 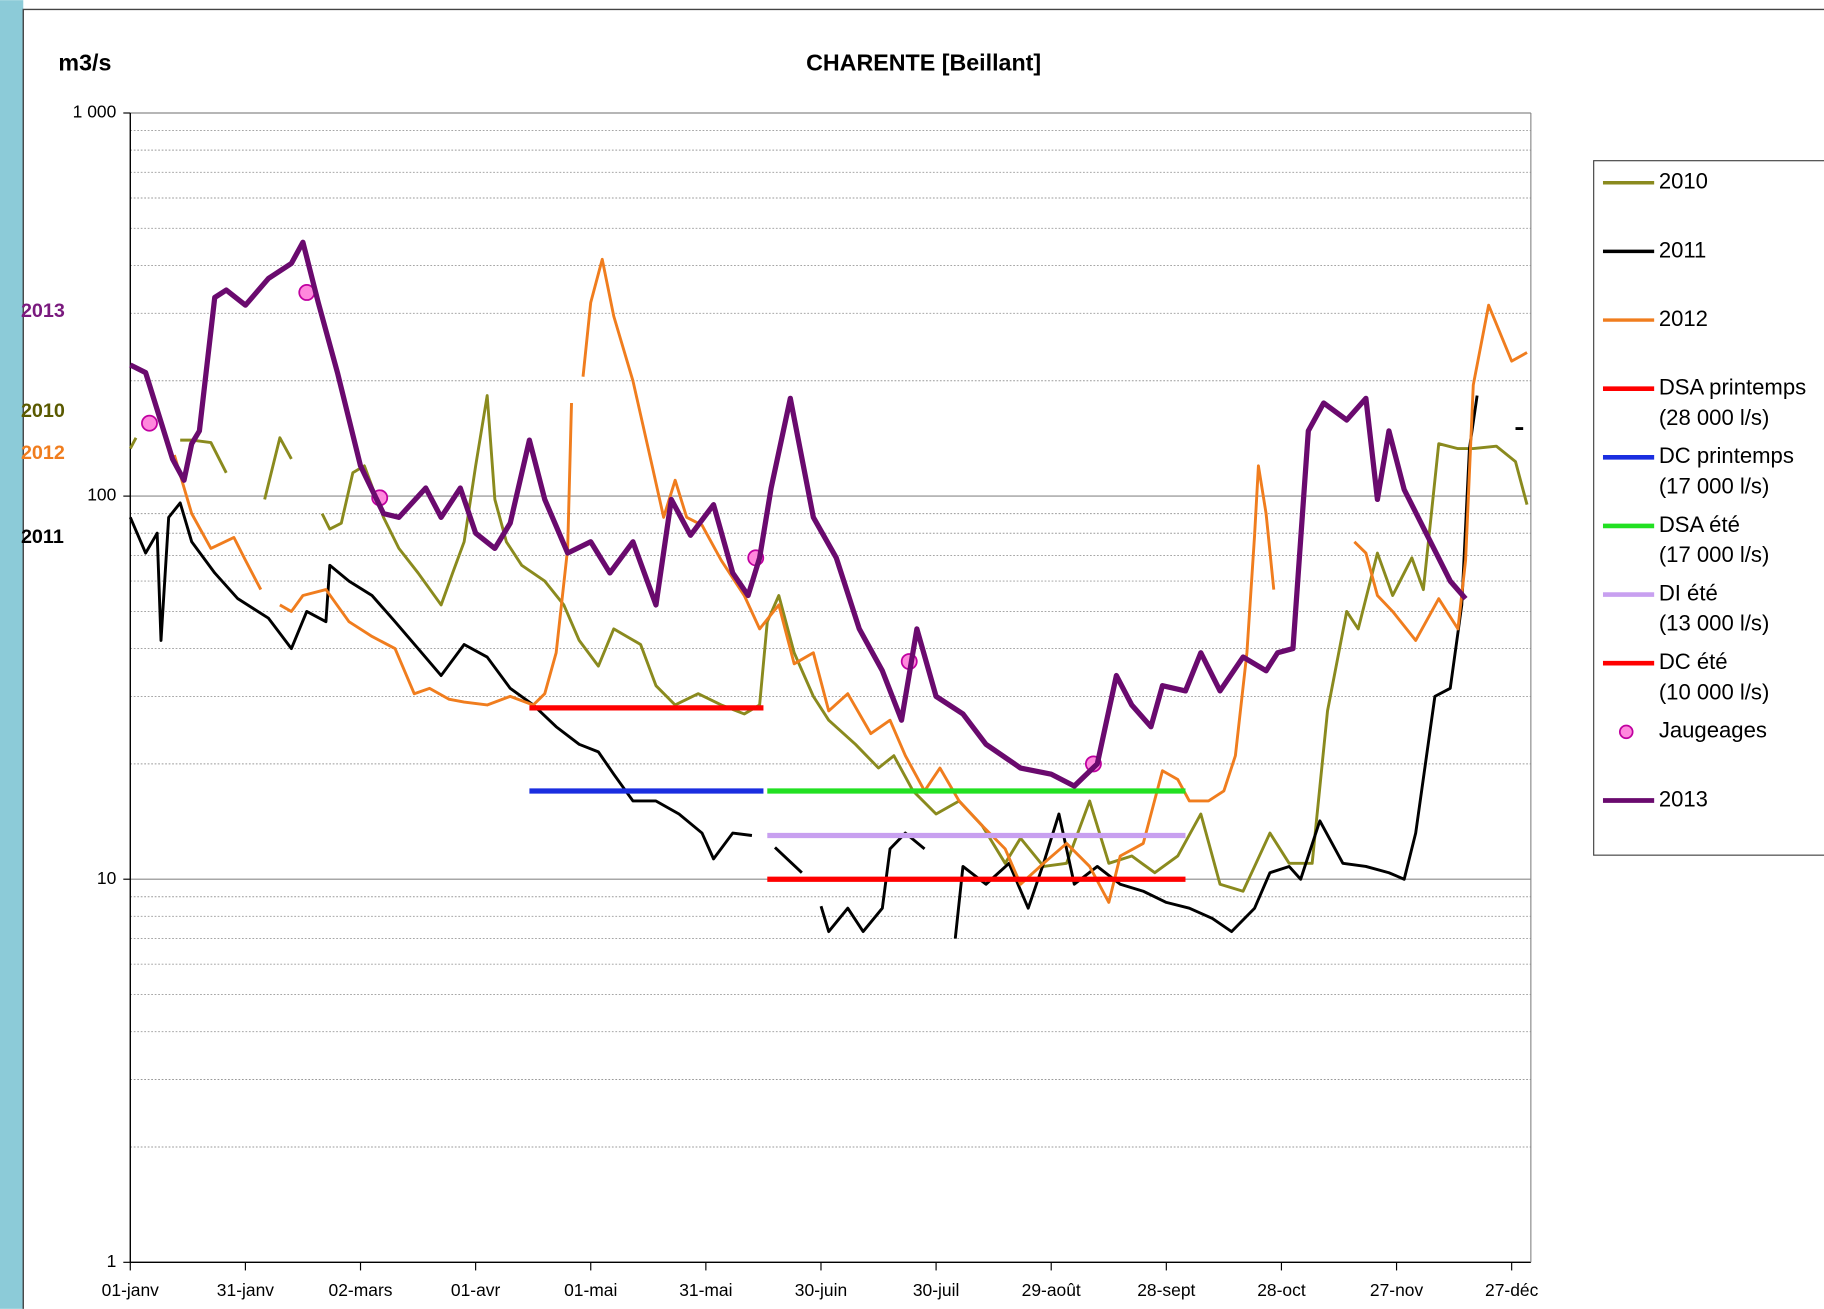 I want to click on legend-label: DC printemps, so click(x=1726, y=455).